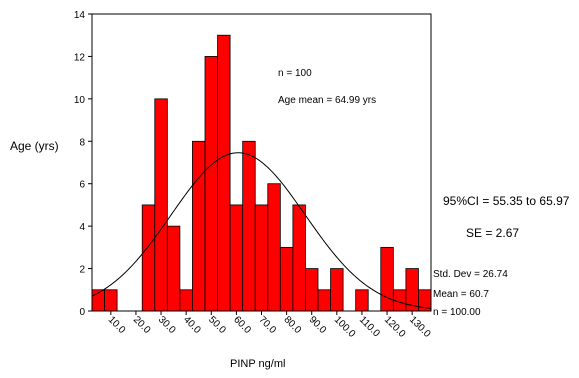  What do you see at coordinates (327, 100) in the screenshot?
I see `annotation-age-mean: Age mean = 64.99 yrs` at bounding box center [327, 100].